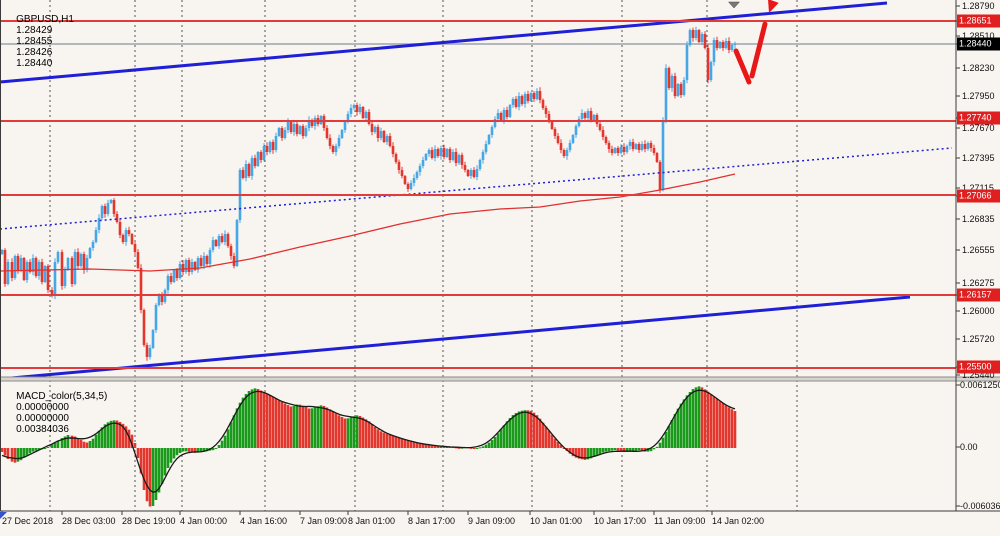  I want to click on object-anchor-marker-icon, so click(734, 5).